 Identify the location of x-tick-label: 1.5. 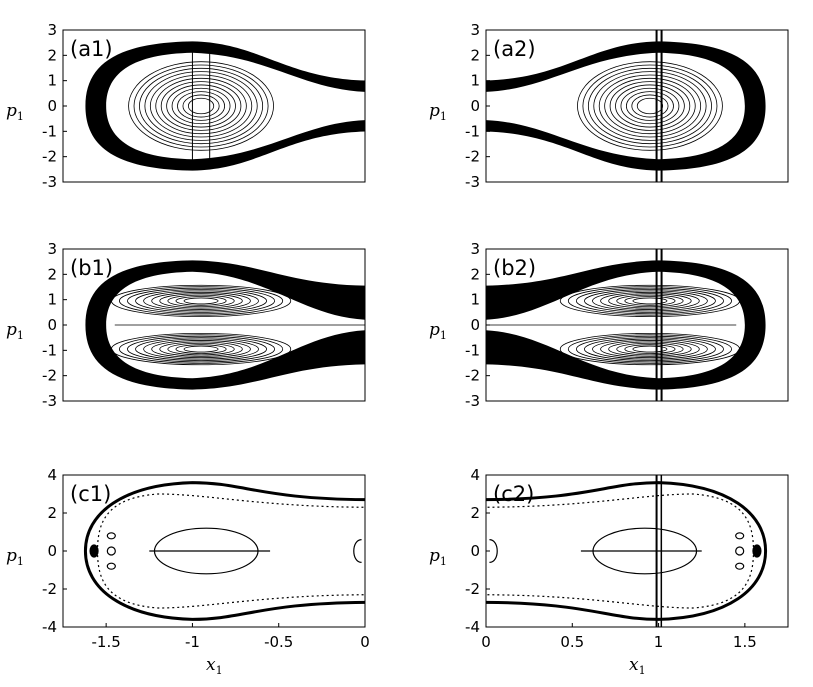
(745, 642).